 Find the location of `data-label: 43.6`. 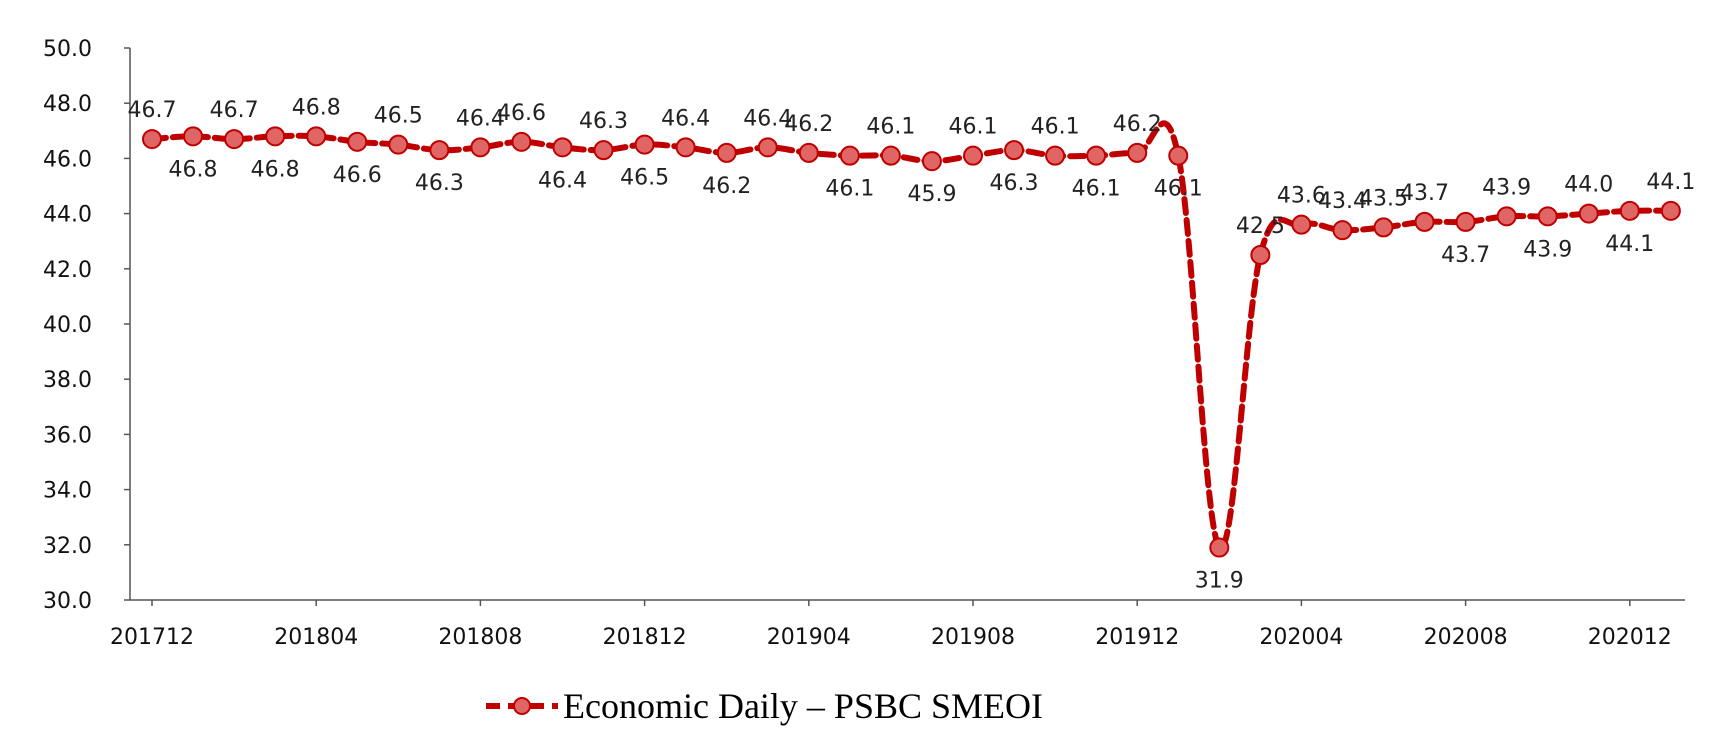

data-label: 43.6 is located at coordinates (1301, 196).